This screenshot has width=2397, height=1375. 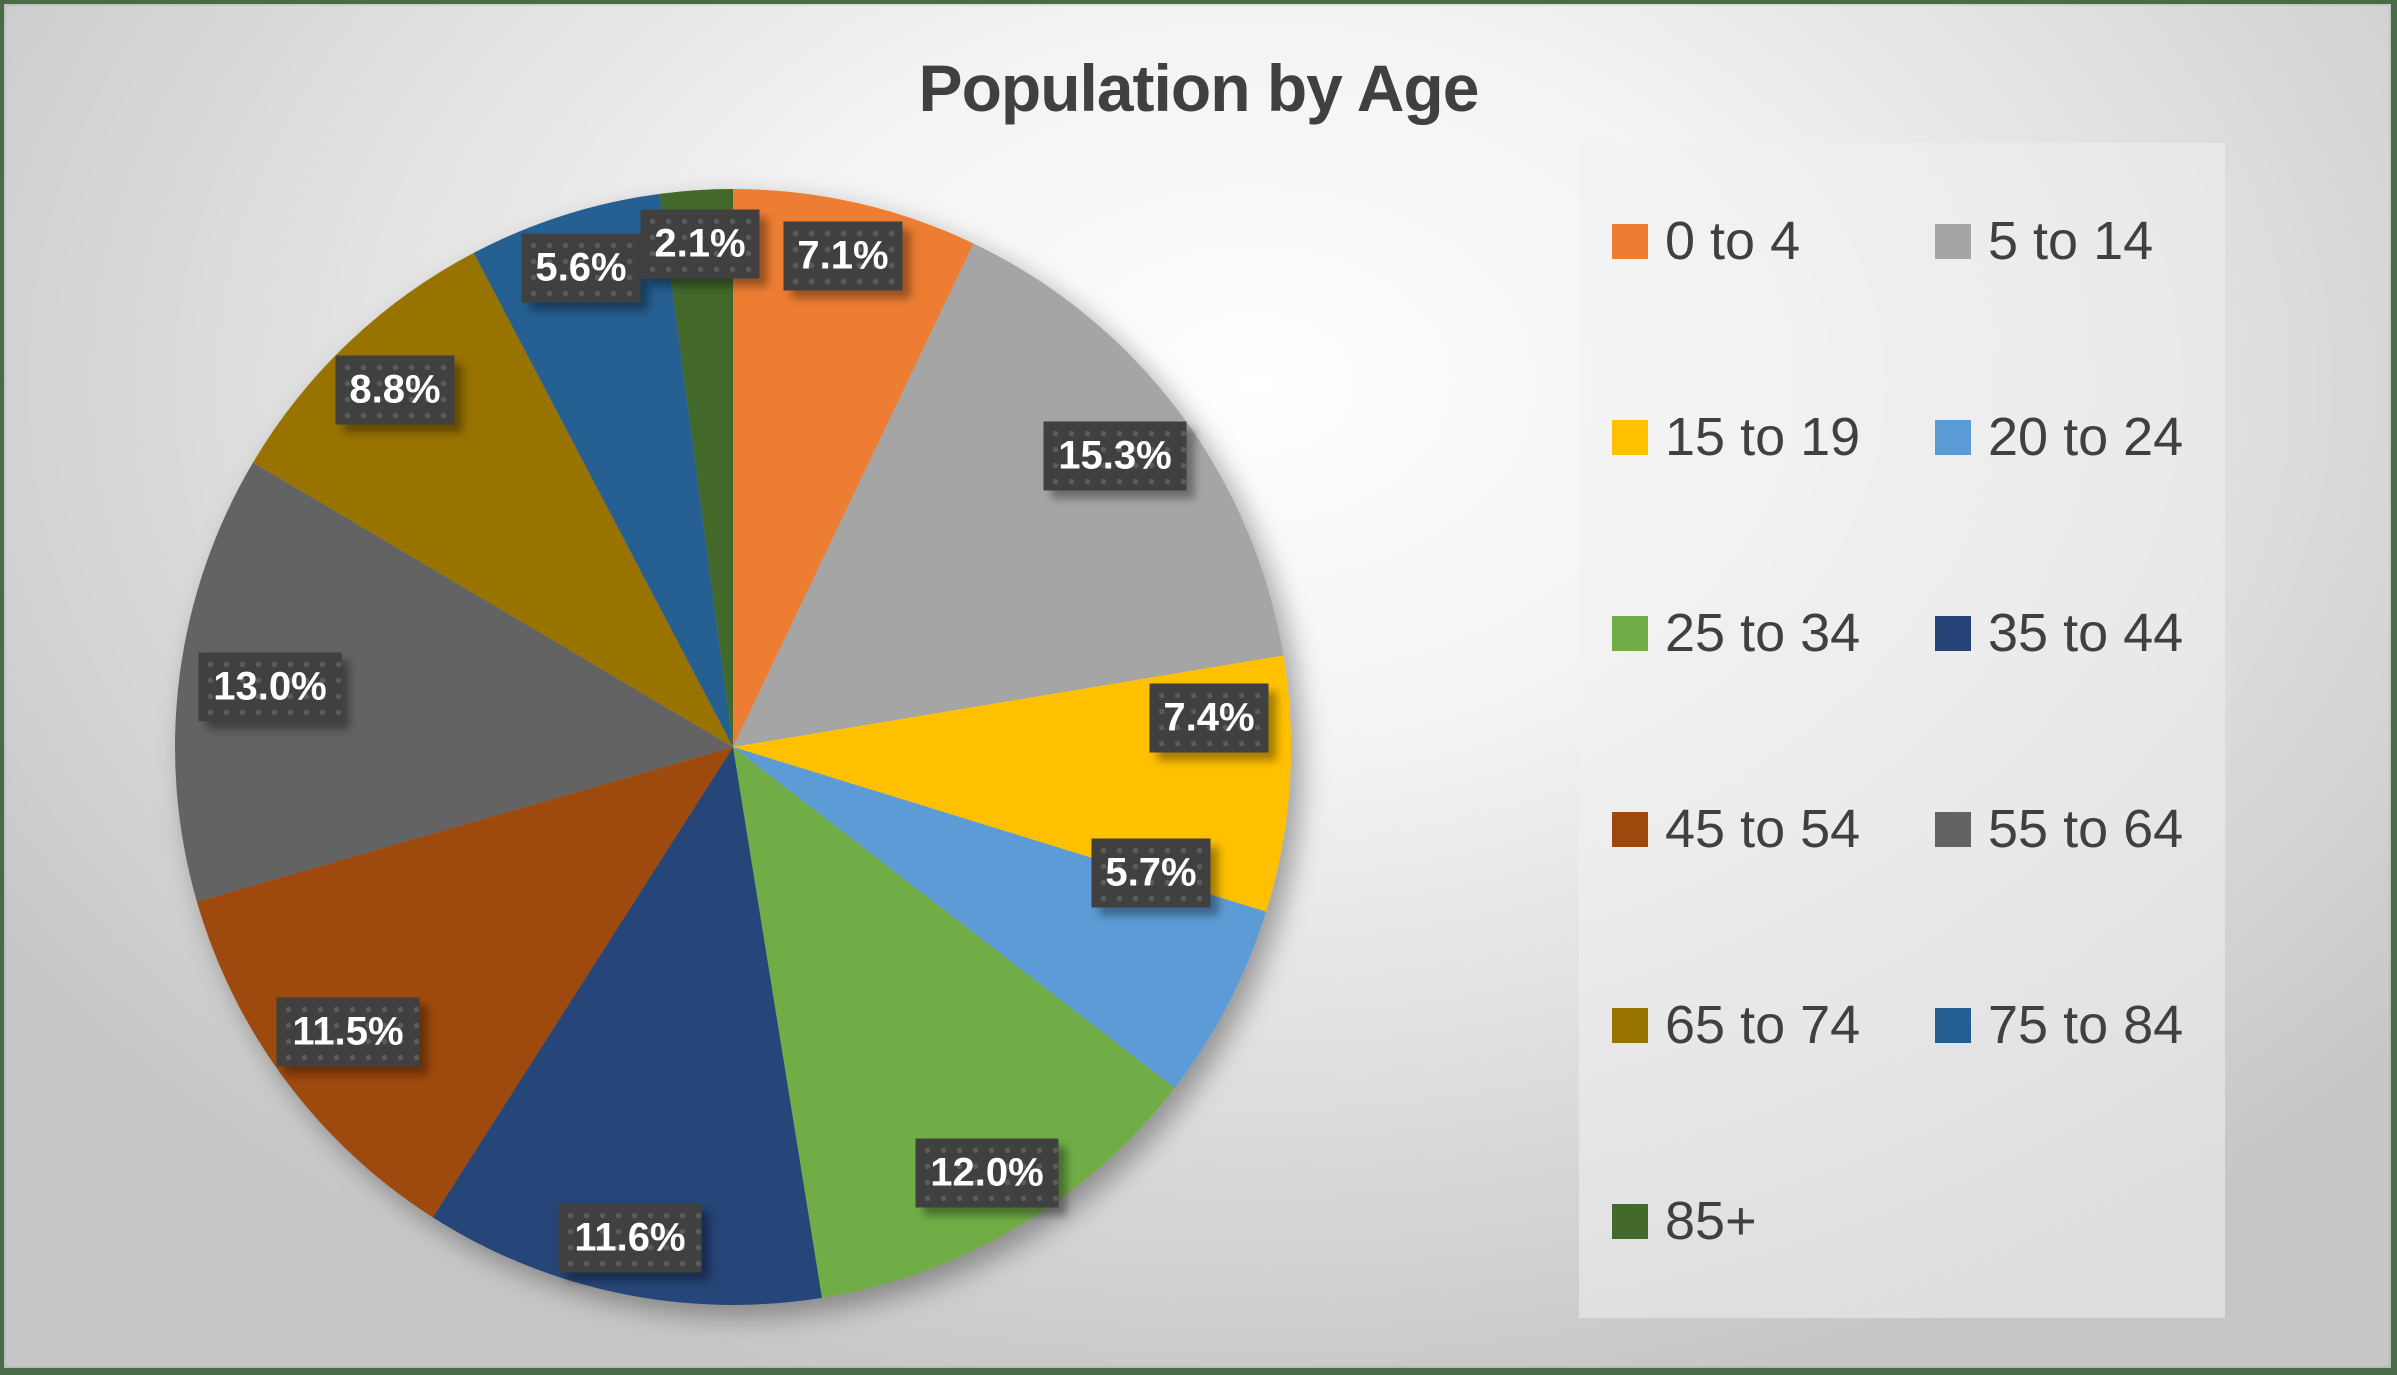 I want to click on legend-item: 20 to 24, so click(x=2059, y=437).